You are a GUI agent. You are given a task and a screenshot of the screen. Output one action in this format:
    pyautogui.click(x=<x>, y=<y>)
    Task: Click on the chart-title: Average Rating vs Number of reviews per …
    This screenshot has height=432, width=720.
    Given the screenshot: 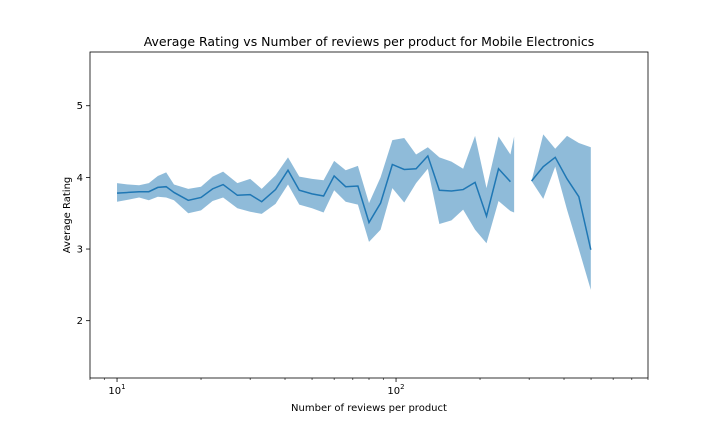 What is the action you would take?
    pyautogui.click(x=369, y=41)
    